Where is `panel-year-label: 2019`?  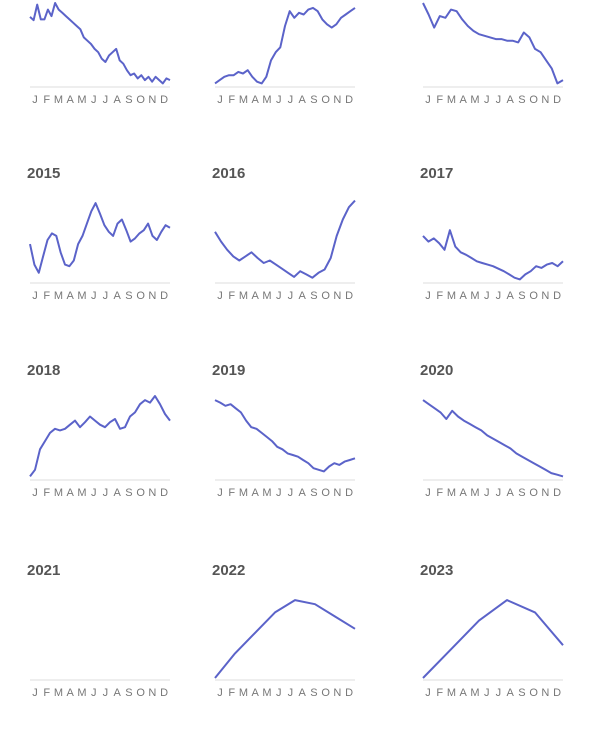
panel-year-label: 2019 is located at coordinates (229, 370).